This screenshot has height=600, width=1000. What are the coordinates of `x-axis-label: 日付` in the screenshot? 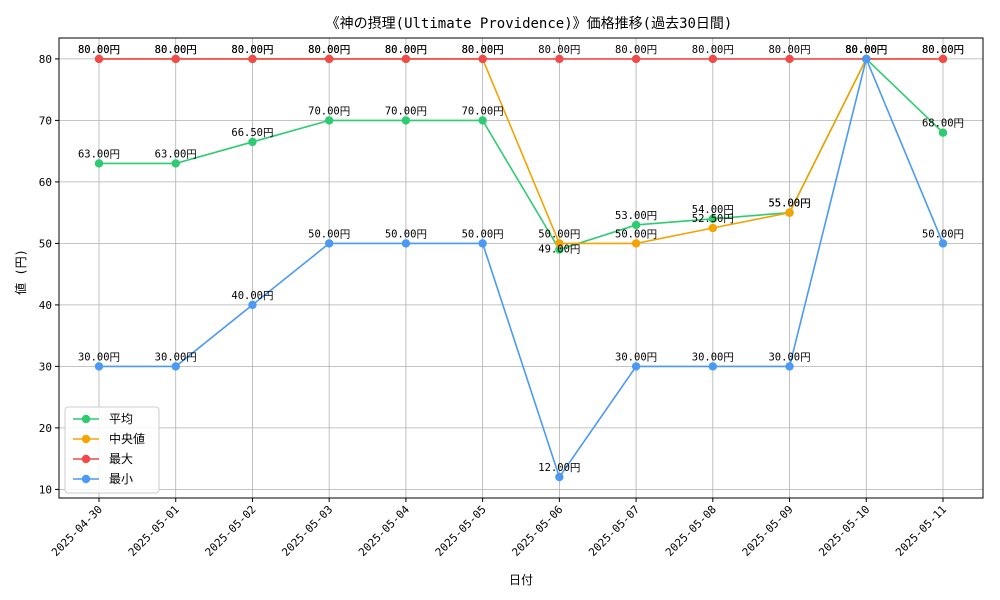 It's located at (521, 580).